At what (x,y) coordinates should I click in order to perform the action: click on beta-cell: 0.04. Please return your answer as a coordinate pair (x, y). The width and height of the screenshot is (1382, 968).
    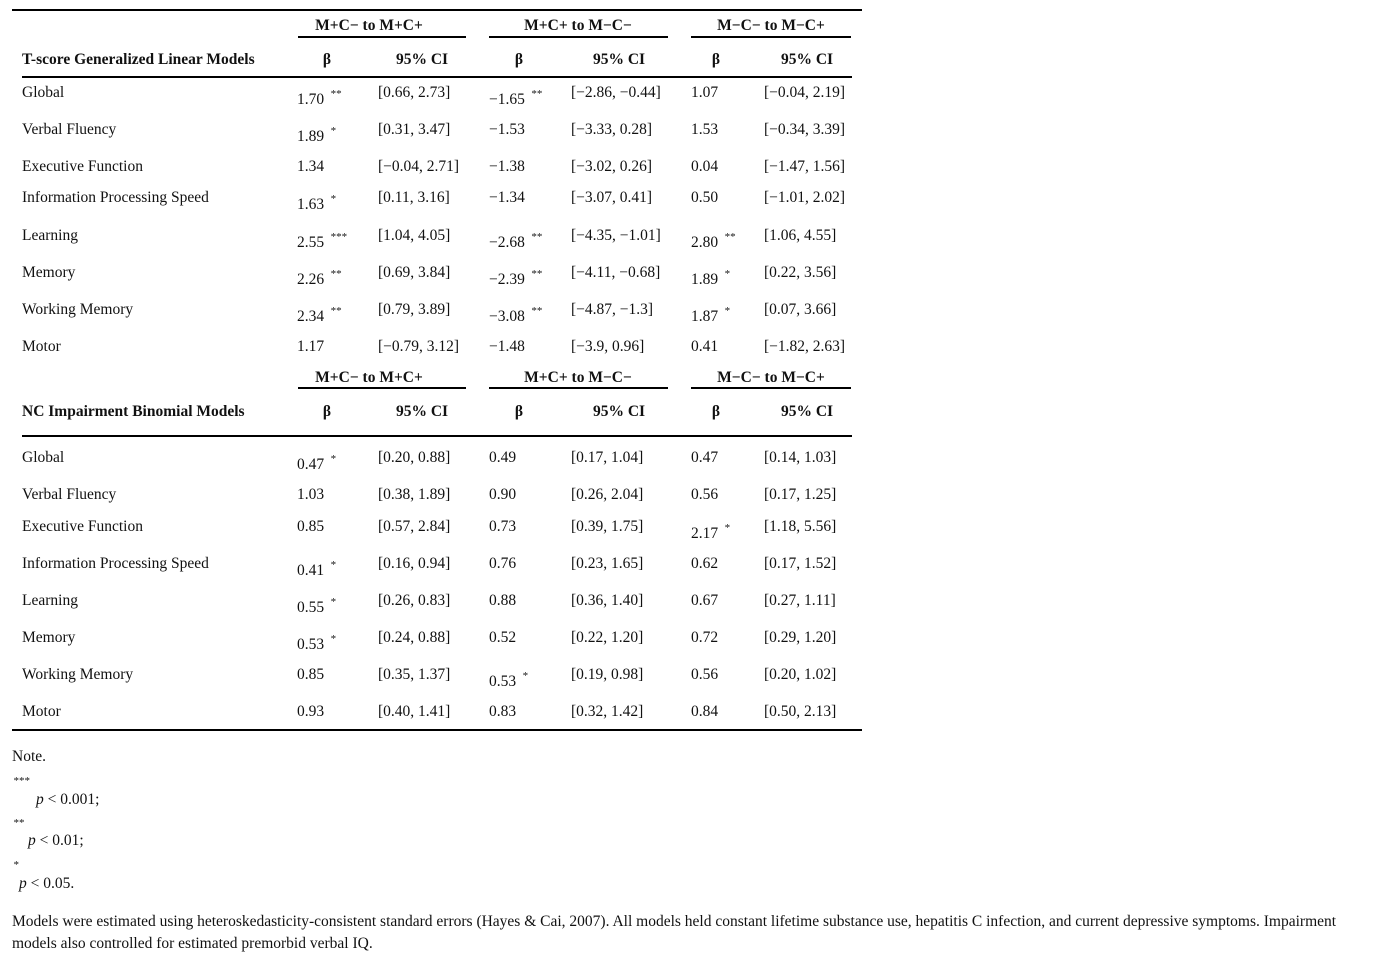
    Looking at the image, I should click on (704, 167).